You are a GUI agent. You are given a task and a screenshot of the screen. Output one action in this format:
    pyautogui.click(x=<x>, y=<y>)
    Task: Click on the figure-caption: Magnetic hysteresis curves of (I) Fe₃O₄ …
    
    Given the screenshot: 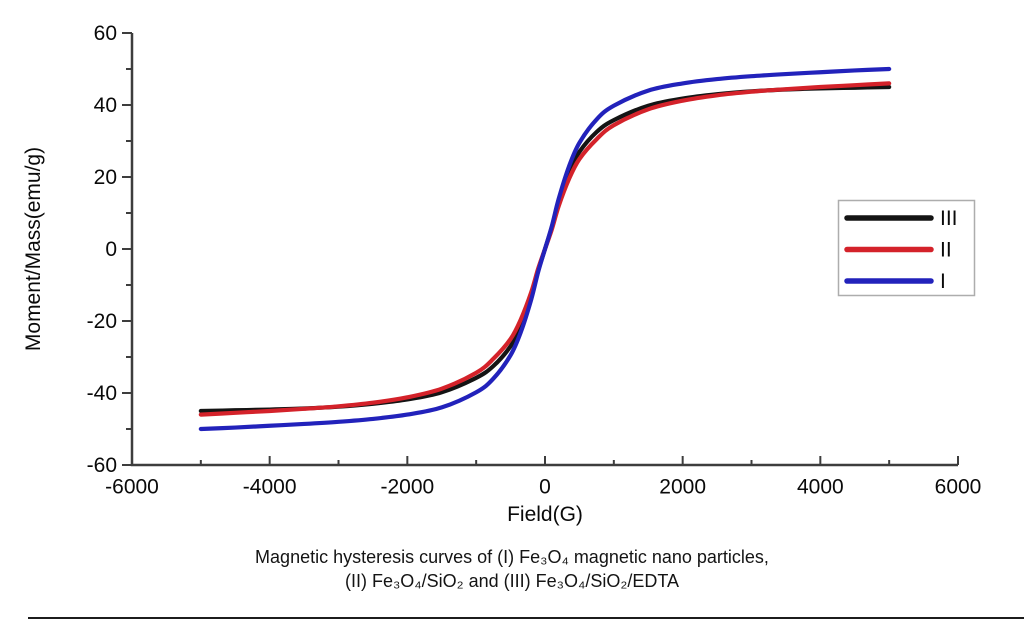 What is the action you would take?
    pyautogui.click(x=512, y=569)
    